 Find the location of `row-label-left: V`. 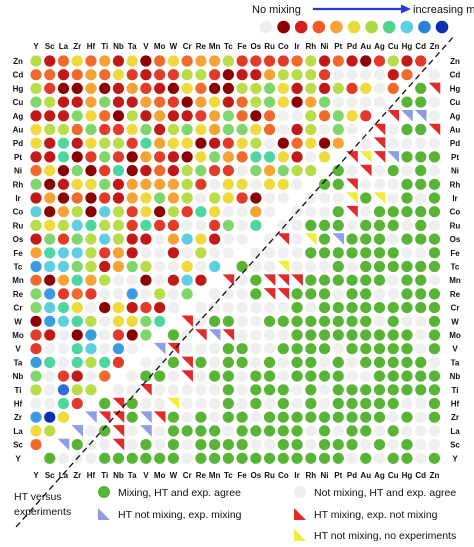

row-label-left: V is located at coordinates (18, 349).